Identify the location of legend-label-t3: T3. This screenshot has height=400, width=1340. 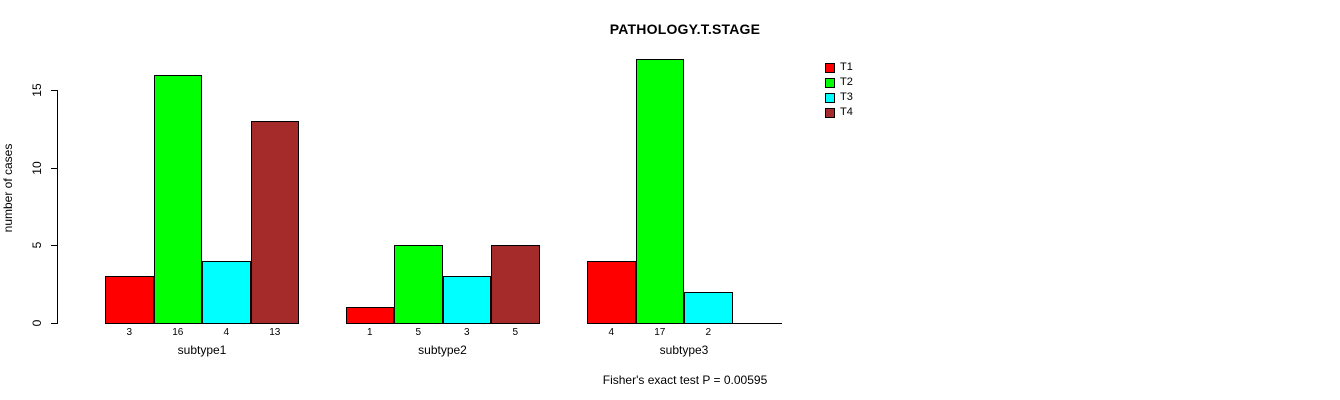
(846, 96).